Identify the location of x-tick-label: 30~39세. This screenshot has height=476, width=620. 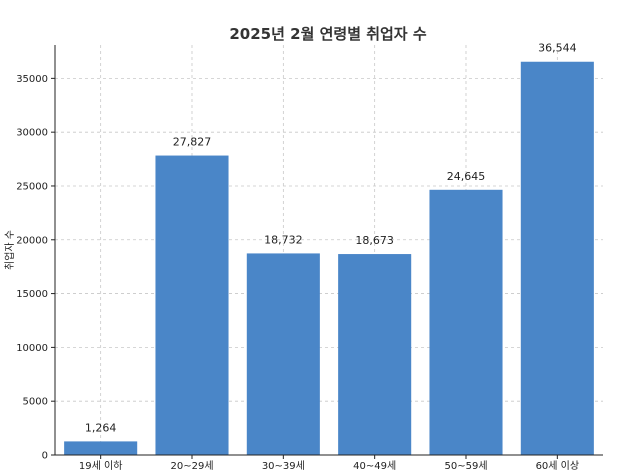
(283, 466).